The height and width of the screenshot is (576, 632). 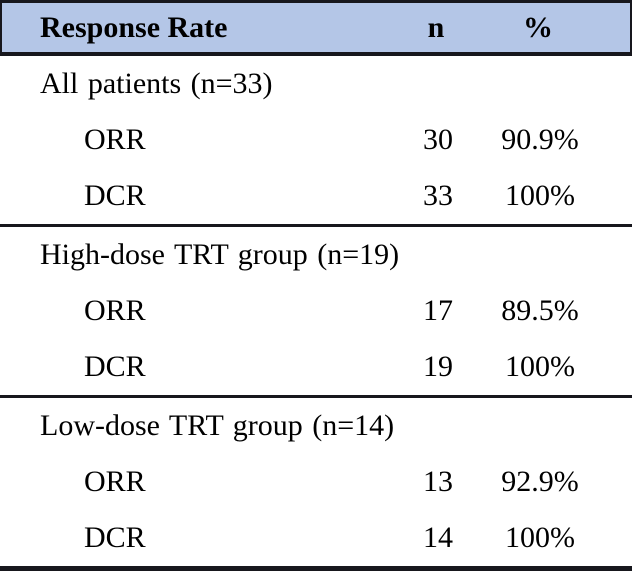 I want to click on row-percent-value: 89.5%, so click(x=540, y=310).